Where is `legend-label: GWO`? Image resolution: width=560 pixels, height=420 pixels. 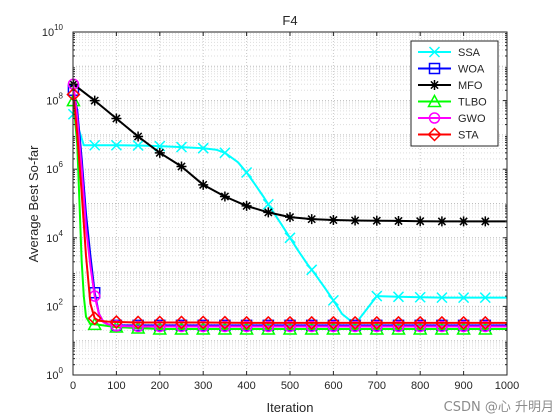
legend-label: GWO is located at coordinates (472, 119).